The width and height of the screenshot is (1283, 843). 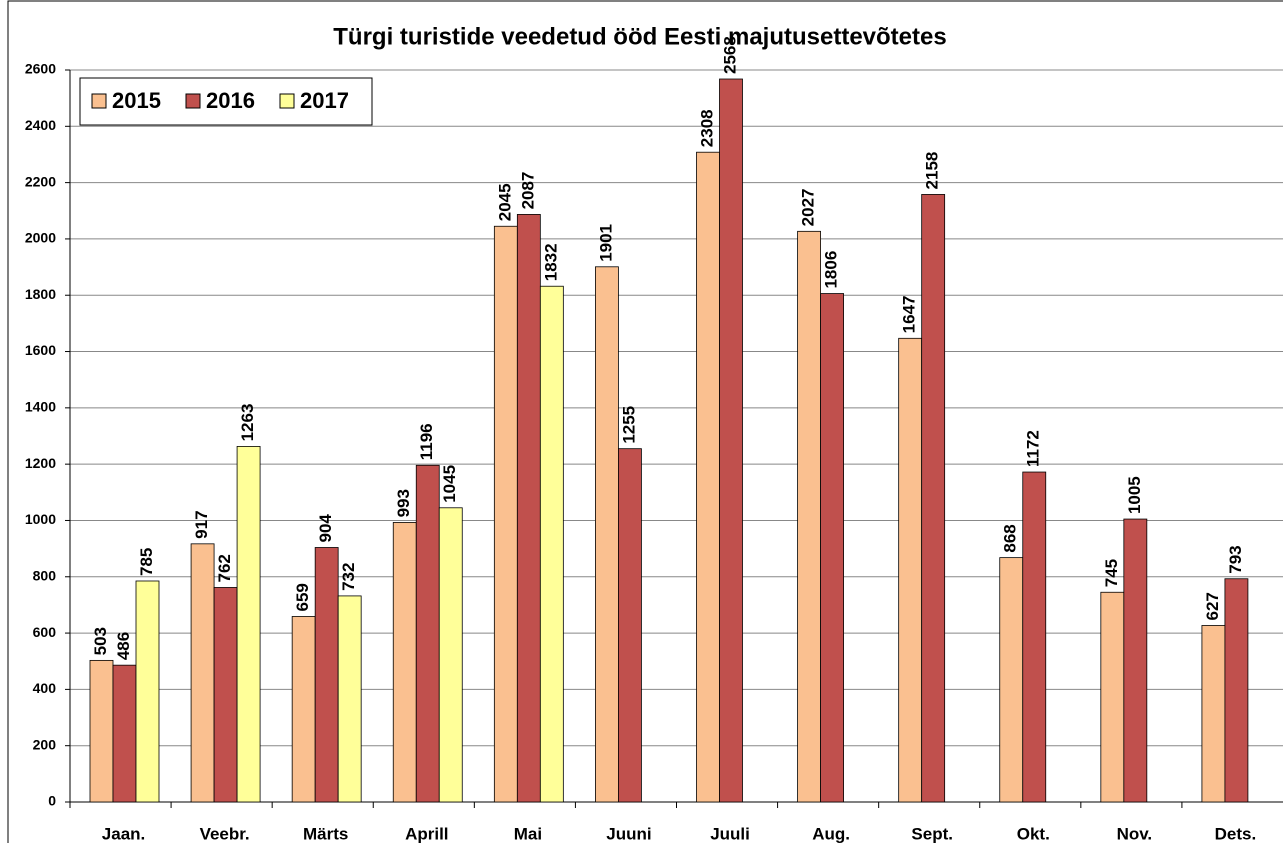 What do you see at coordinates (40, 463) in the screenshot?
I see `y-tick-label: 1200` at bounding box center [40, 463].